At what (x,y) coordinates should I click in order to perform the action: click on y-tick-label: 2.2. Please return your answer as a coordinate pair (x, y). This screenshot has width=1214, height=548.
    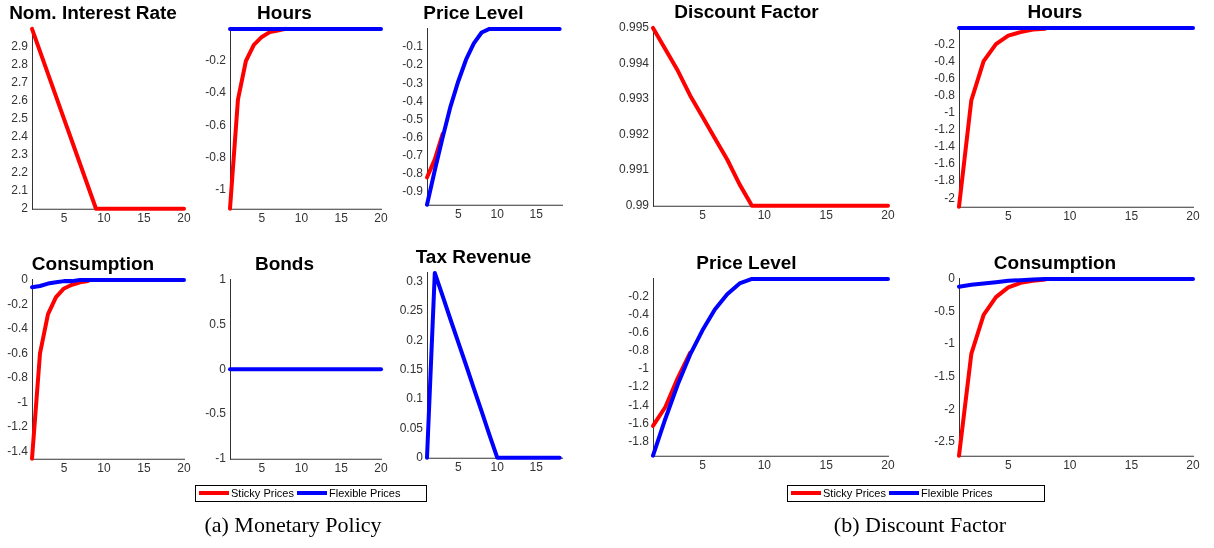
    Looking at the image, I should click on (20, 172).